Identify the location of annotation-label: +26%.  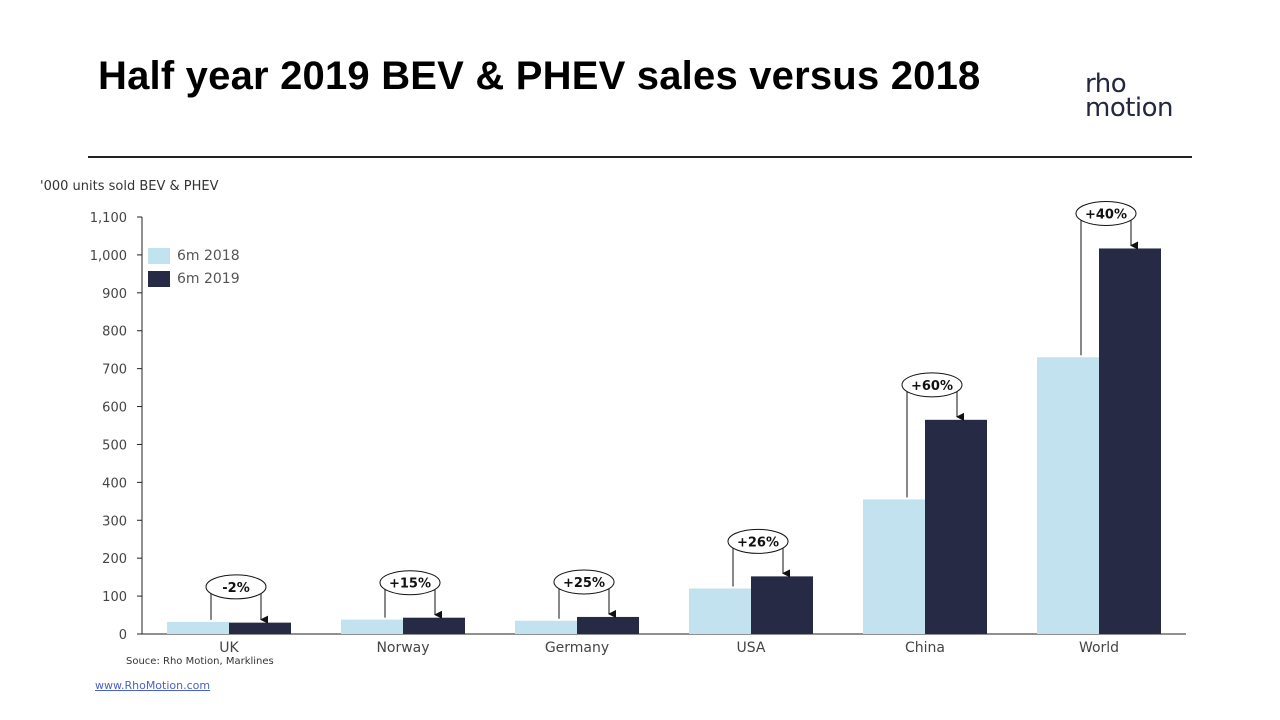
(758, 542).